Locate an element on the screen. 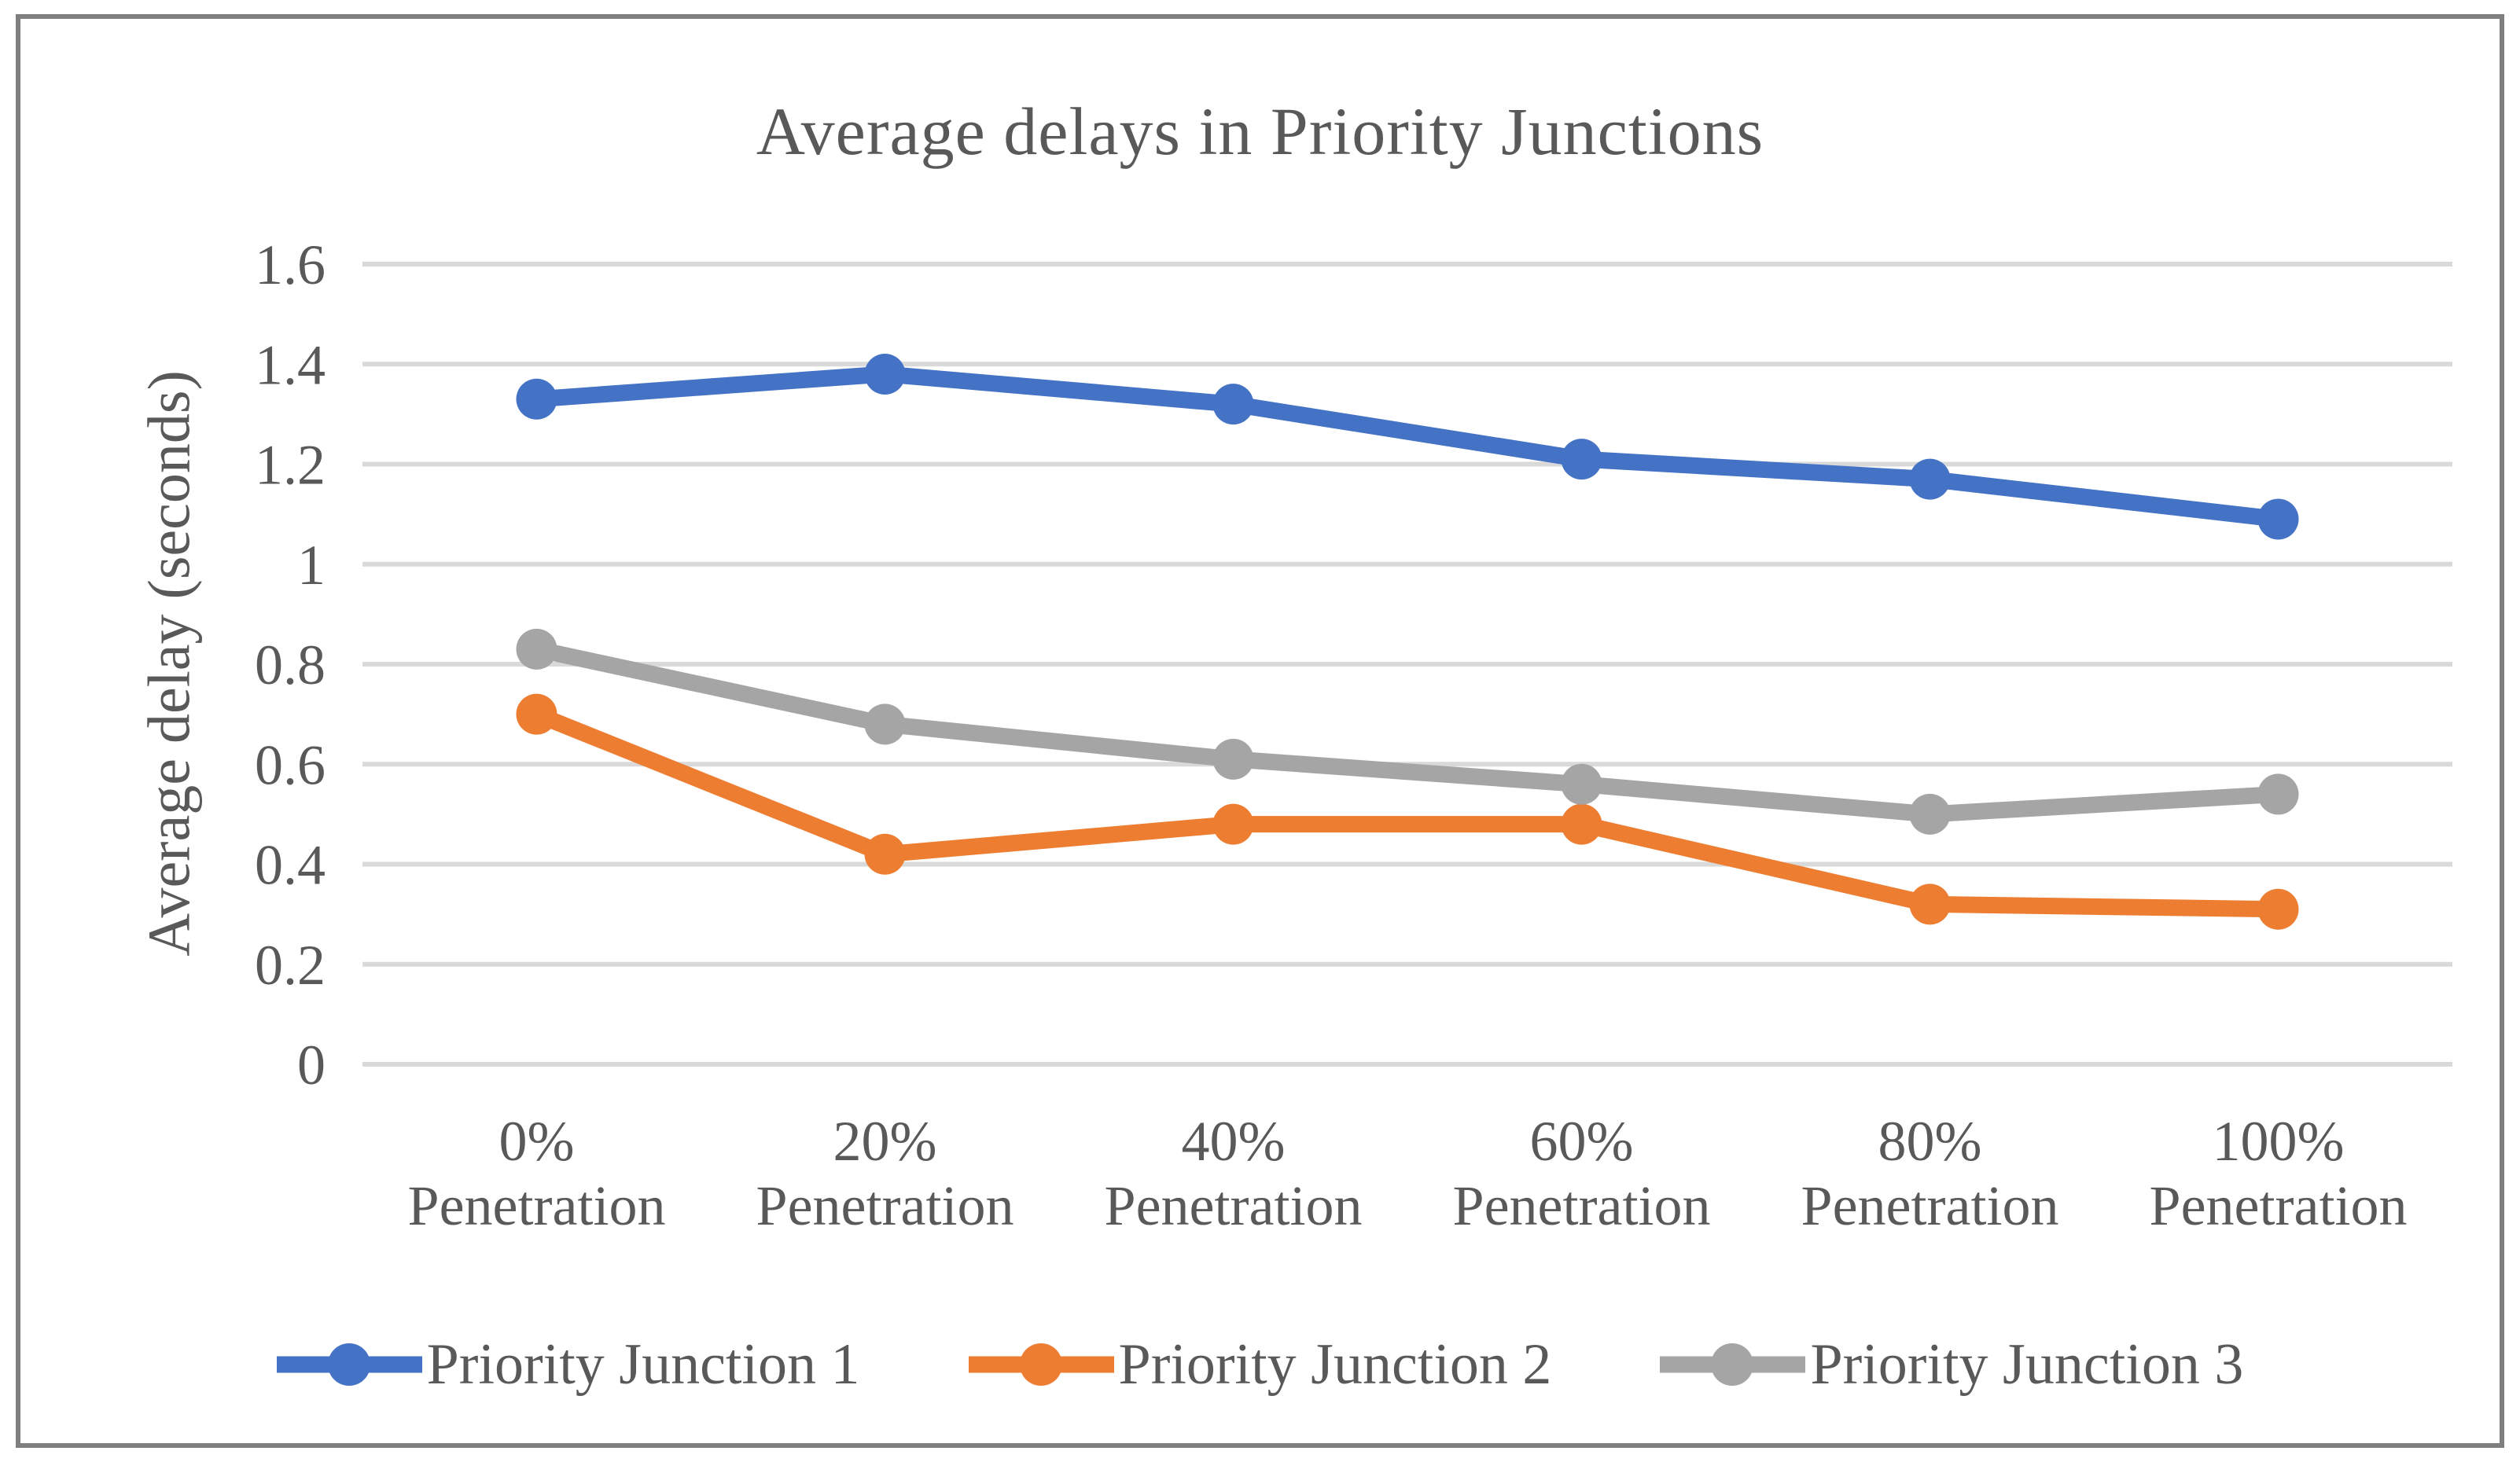  legend-item: Priority Junction 2 is located at coordinates (1260, 1364).